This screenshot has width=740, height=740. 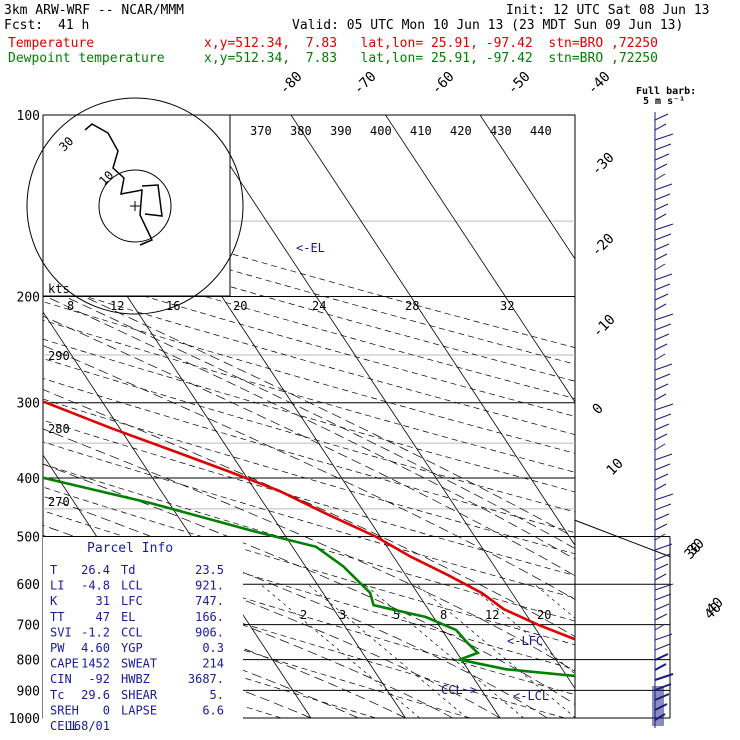 What do you see at coordinates (28, 626) in the screenshot?
I see `pressure-tick-label: 700` at bounding box center [28, 626].